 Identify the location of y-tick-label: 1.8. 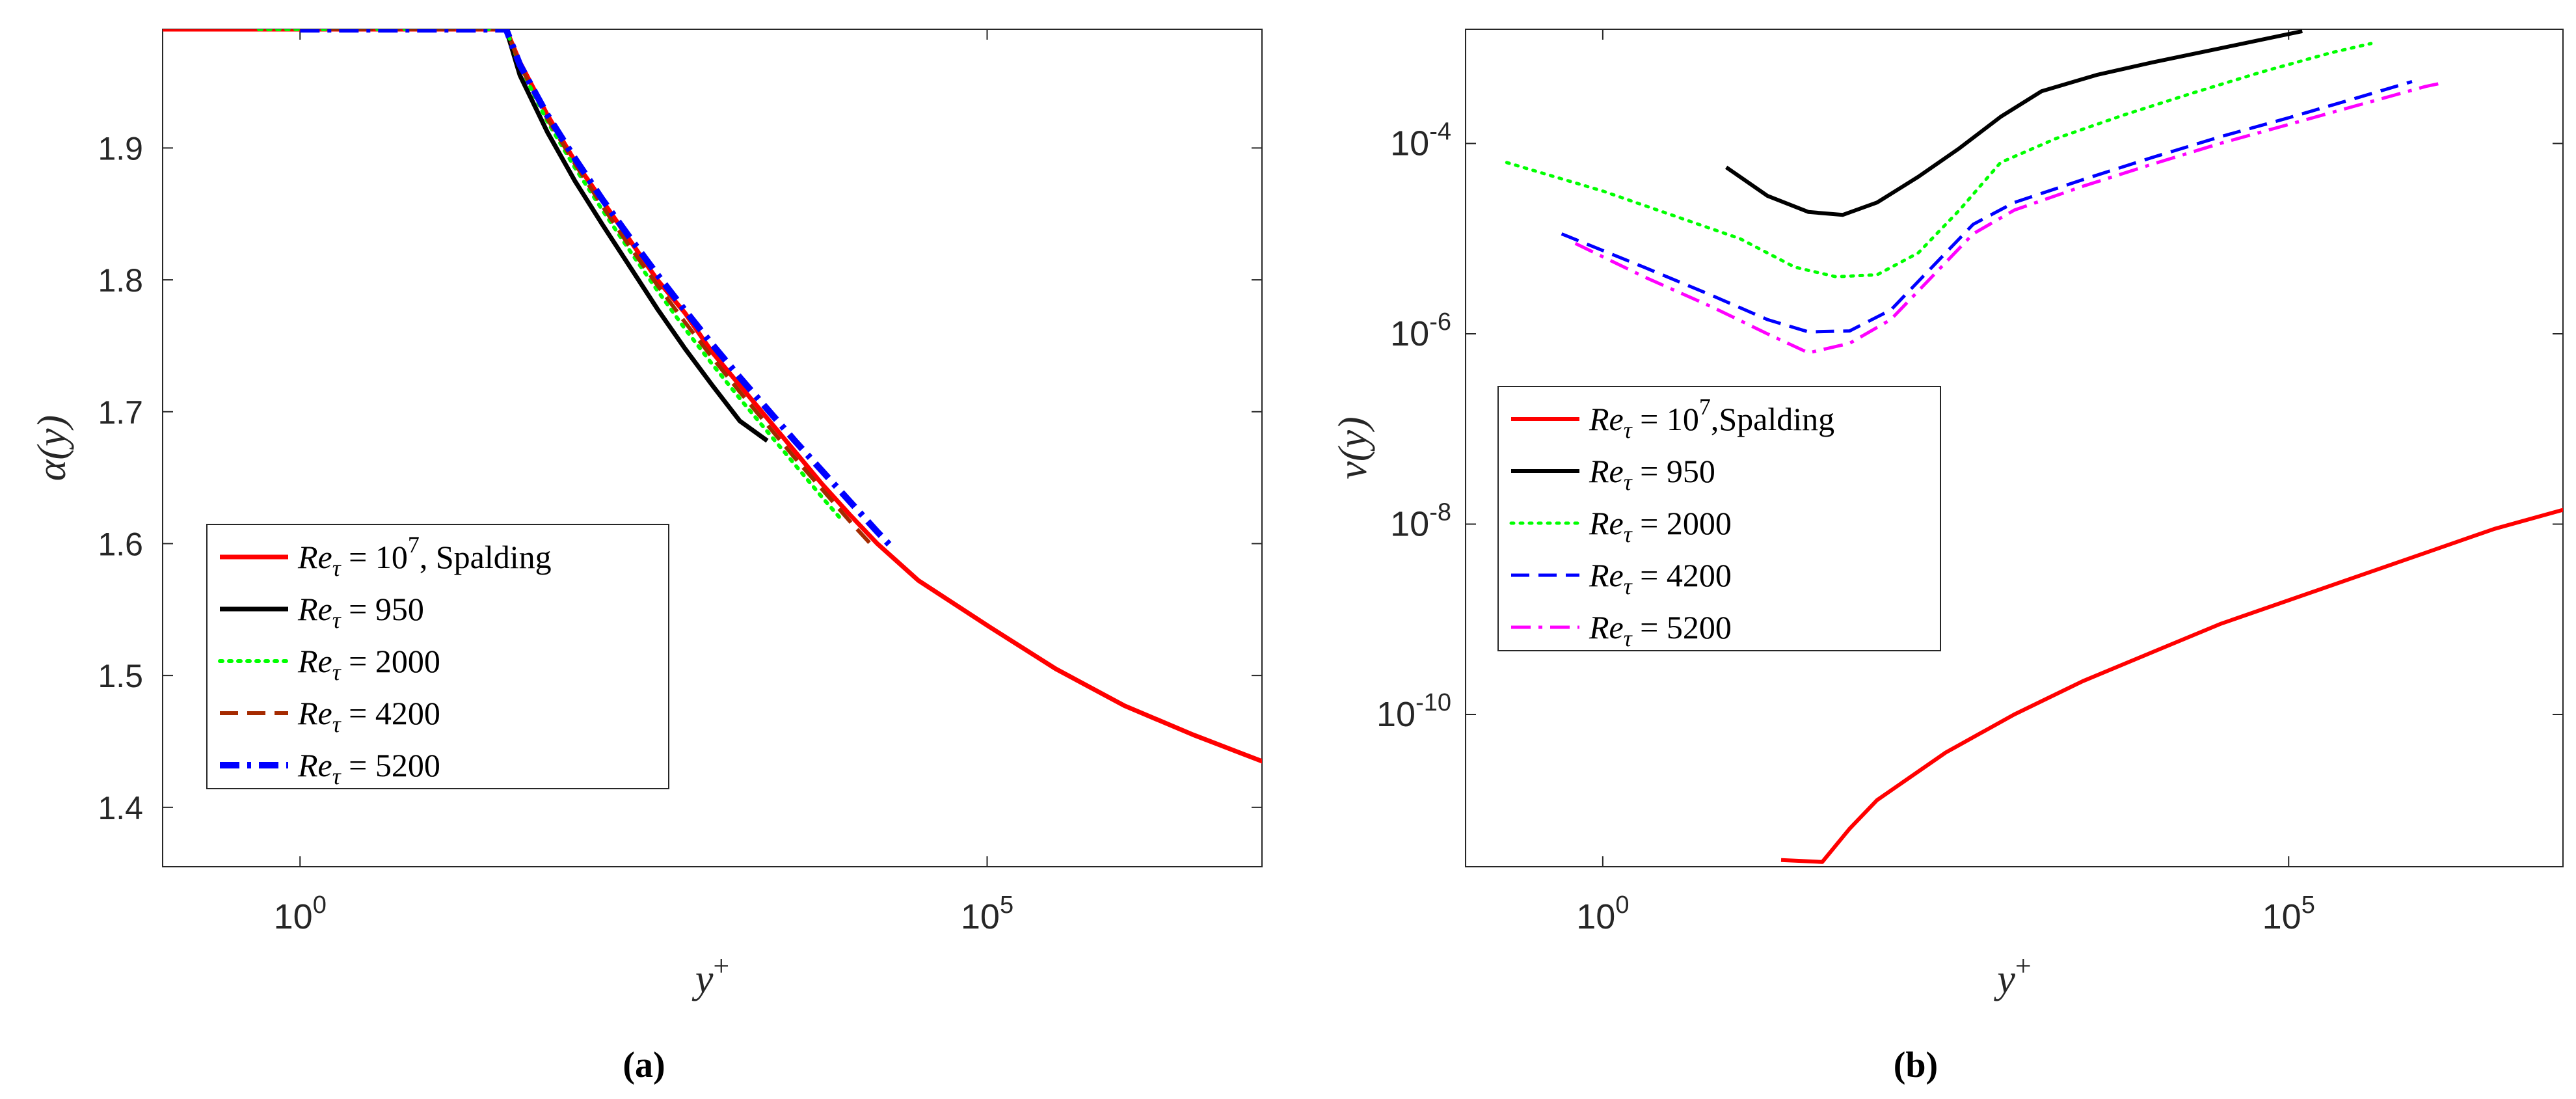
(120, 280).